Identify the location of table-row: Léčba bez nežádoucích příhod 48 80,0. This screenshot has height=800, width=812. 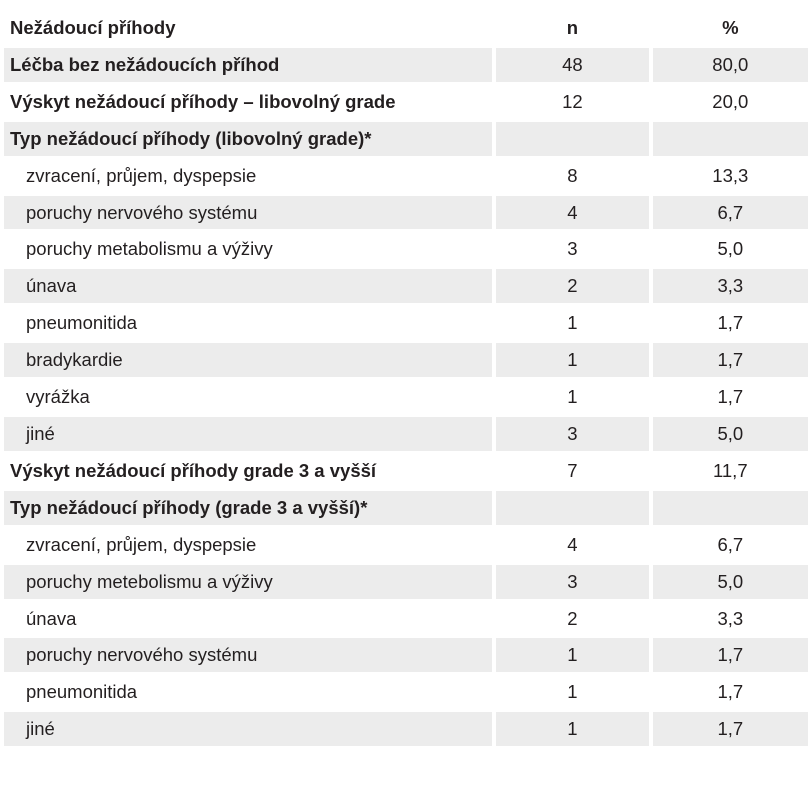
(406, 64).